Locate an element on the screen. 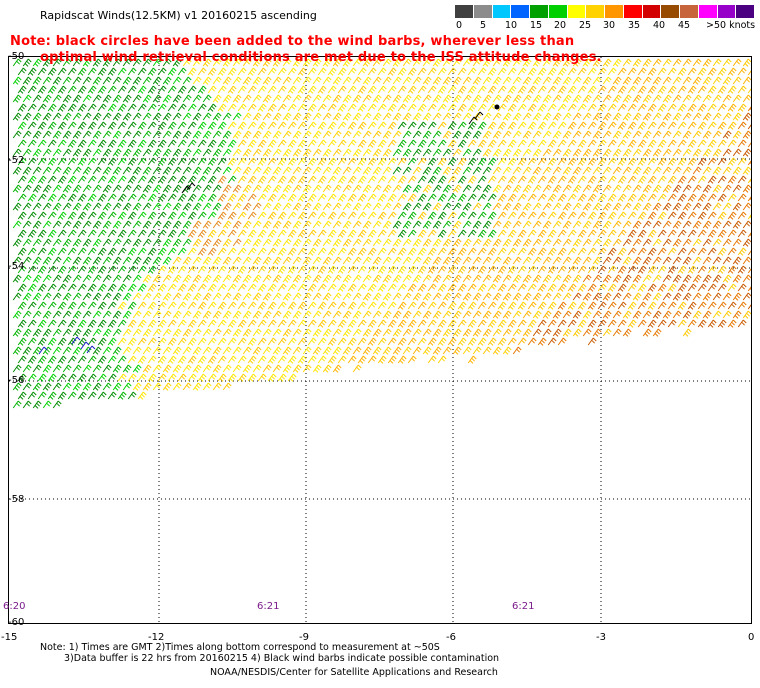 This screenshot has height=688, width=760. legend-label: 45 is located at coordinates (684, 25).